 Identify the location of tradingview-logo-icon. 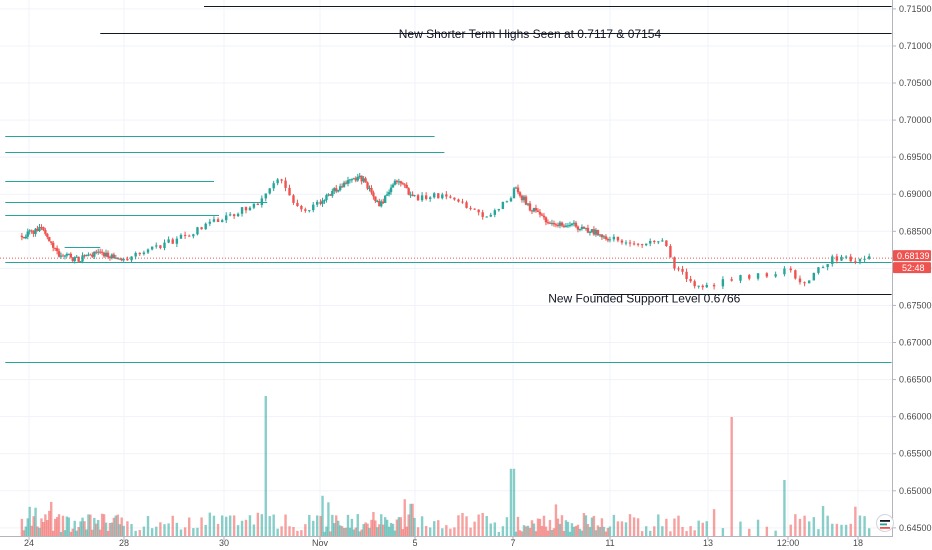
(885, 523).